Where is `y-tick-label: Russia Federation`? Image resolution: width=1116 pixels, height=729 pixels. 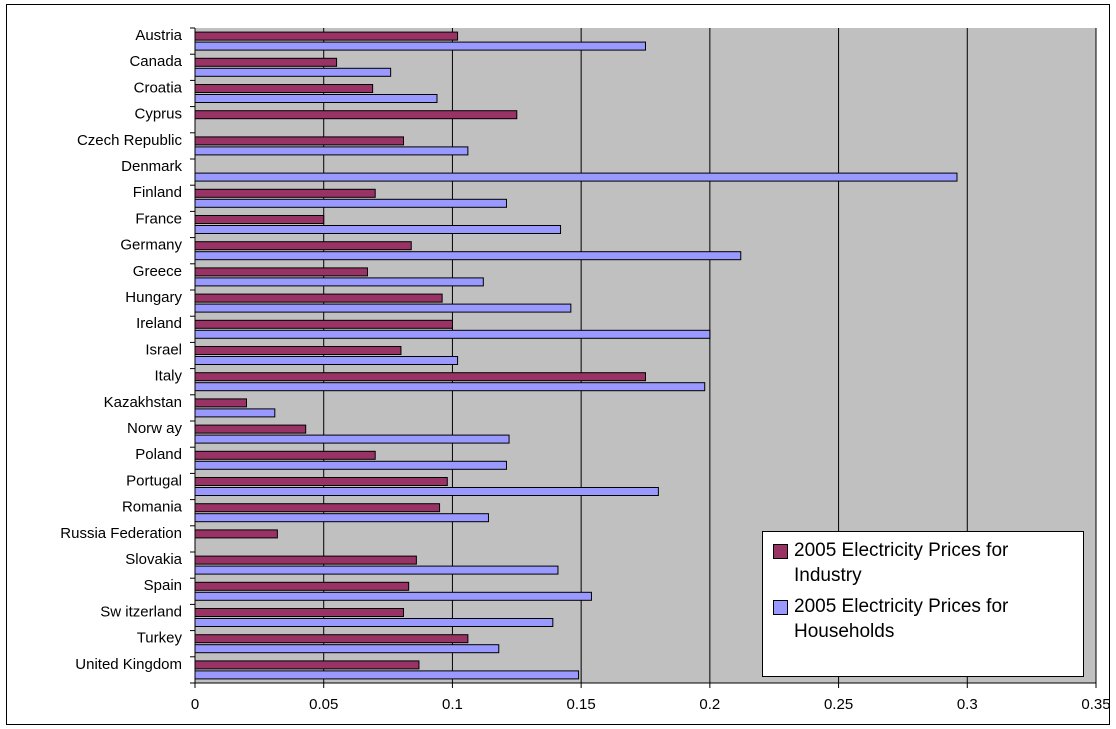 y-tick-label: Russia Federation is located at coordinates (121, 533).